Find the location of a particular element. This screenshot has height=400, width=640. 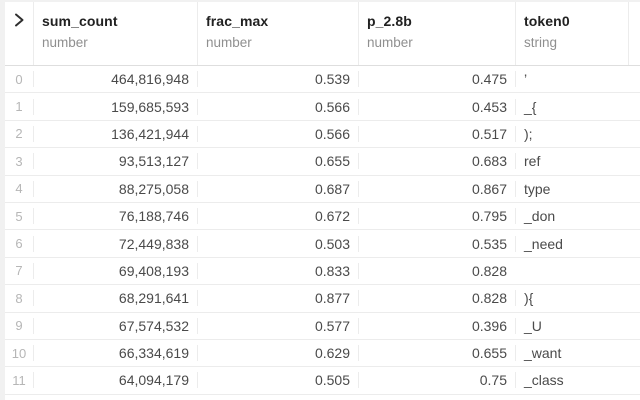

row-index: 7 is located at coordinates (19, 271).